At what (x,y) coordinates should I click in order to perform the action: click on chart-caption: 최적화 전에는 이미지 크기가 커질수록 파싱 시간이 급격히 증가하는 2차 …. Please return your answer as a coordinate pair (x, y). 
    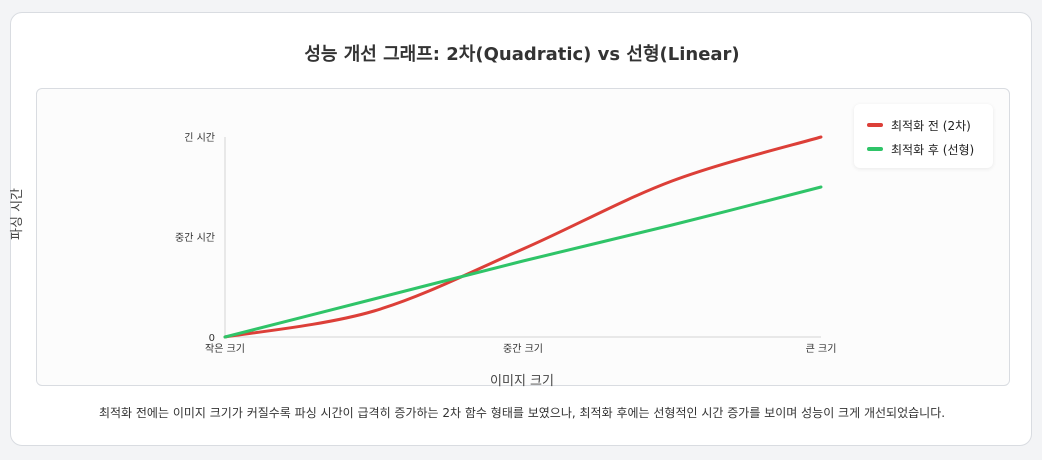
    Looking at the image, I should click on (522, 413).